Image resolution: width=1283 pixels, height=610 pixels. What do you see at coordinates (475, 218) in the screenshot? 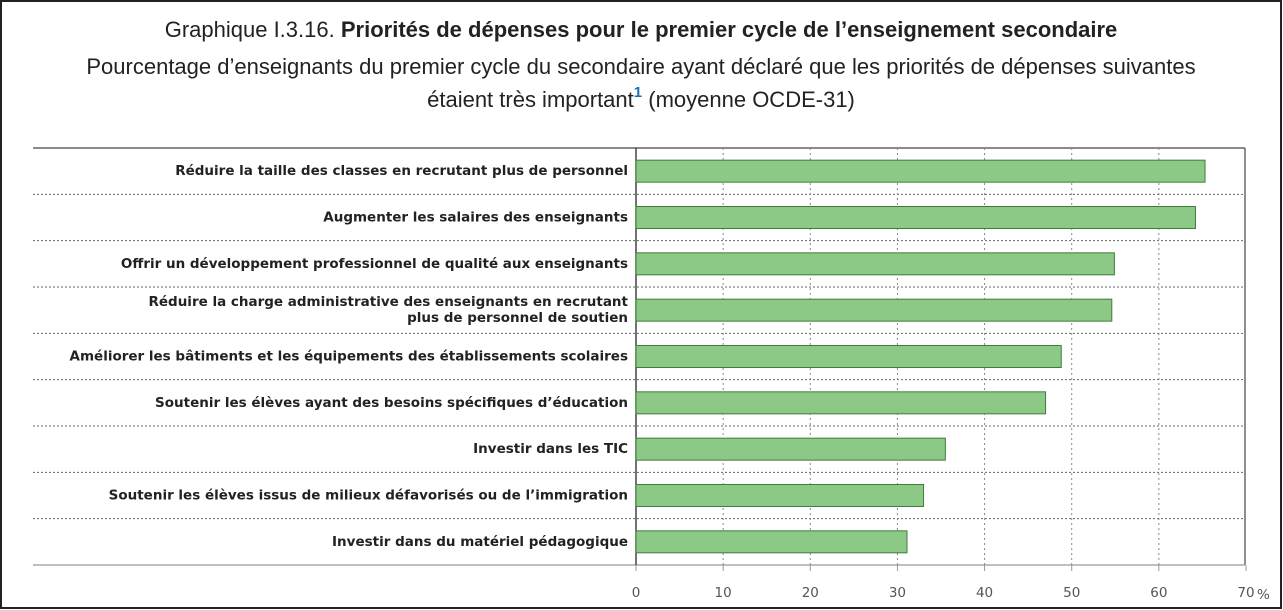
I see `y-tick-label: Augmenter les salaires des enseignants` at bounding box center [475, 218].